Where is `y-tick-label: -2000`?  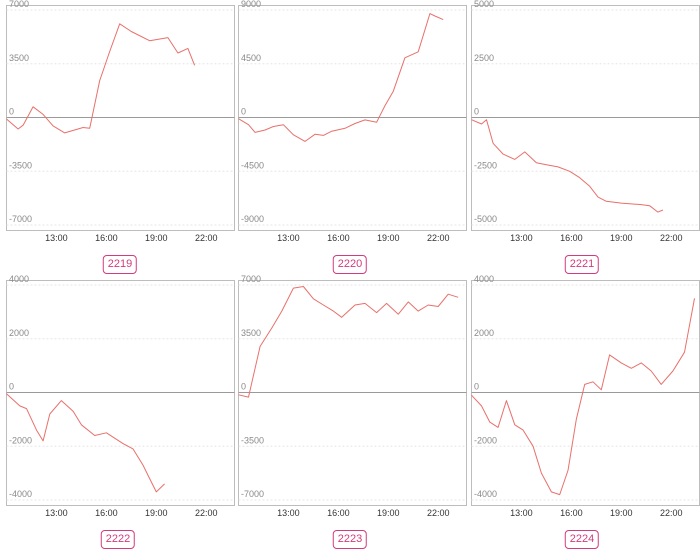
y-tick-label: -2000 is located at coordinates (485, 440).